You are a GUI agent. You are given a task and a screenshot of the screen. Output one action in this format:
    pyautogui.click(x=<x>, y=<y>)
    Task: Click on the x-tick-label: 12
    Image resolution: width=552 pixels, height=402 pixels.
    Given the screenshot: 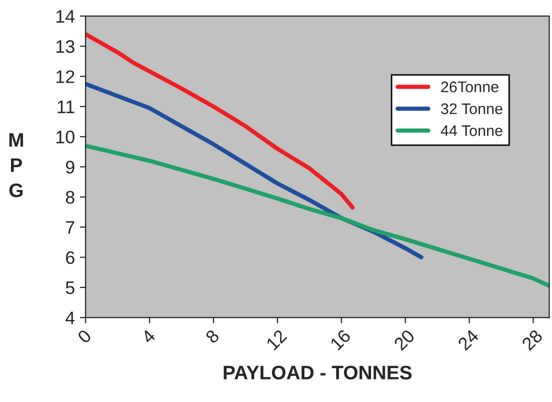 What is the action you would take?
    pyautogui.click(x=277, y=339)
    